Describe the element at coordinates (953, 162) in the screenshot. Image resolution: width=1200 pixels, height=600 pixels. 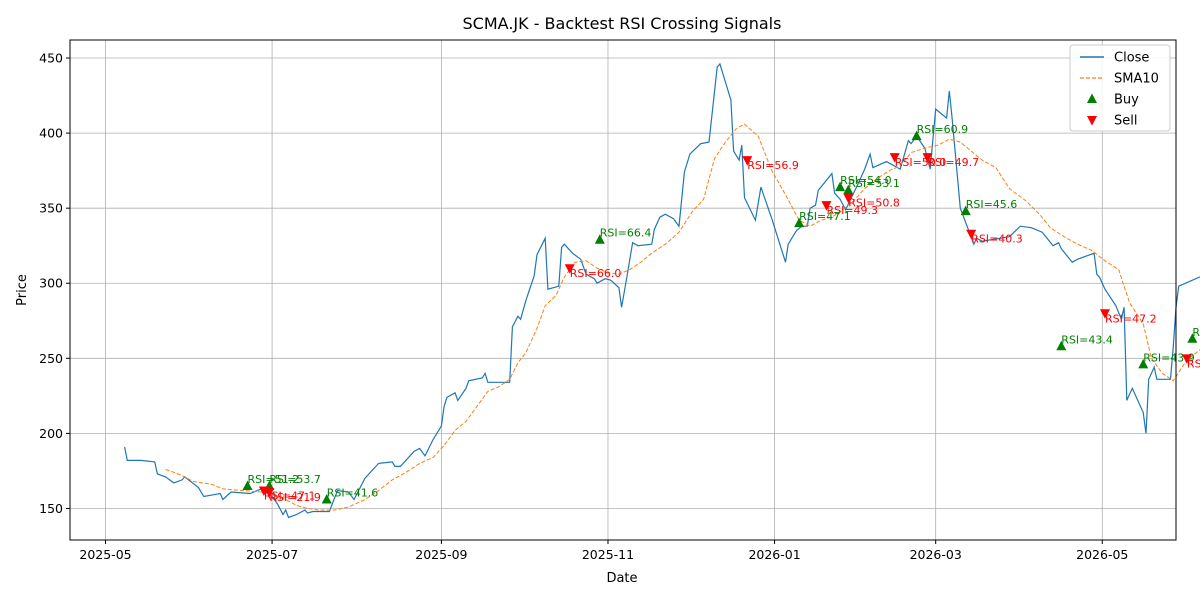
I see `sell-rsi-annotation: RSI=49.7` at that location.